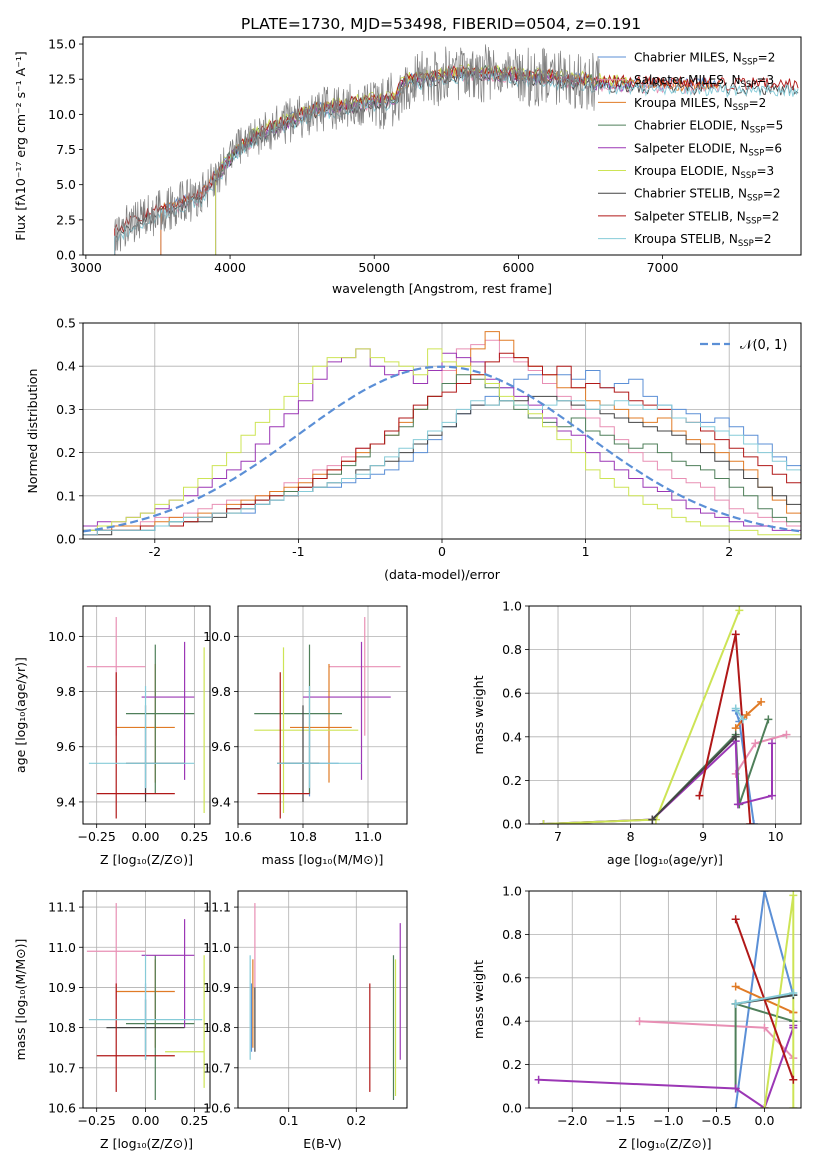 The height and width of the screenshot is (1170, 819). Describe the element at coordinates (20, 1000) in the screenshot. I see `y-axis-label: mass [log₁₀(M/M⊙)]` at that location.